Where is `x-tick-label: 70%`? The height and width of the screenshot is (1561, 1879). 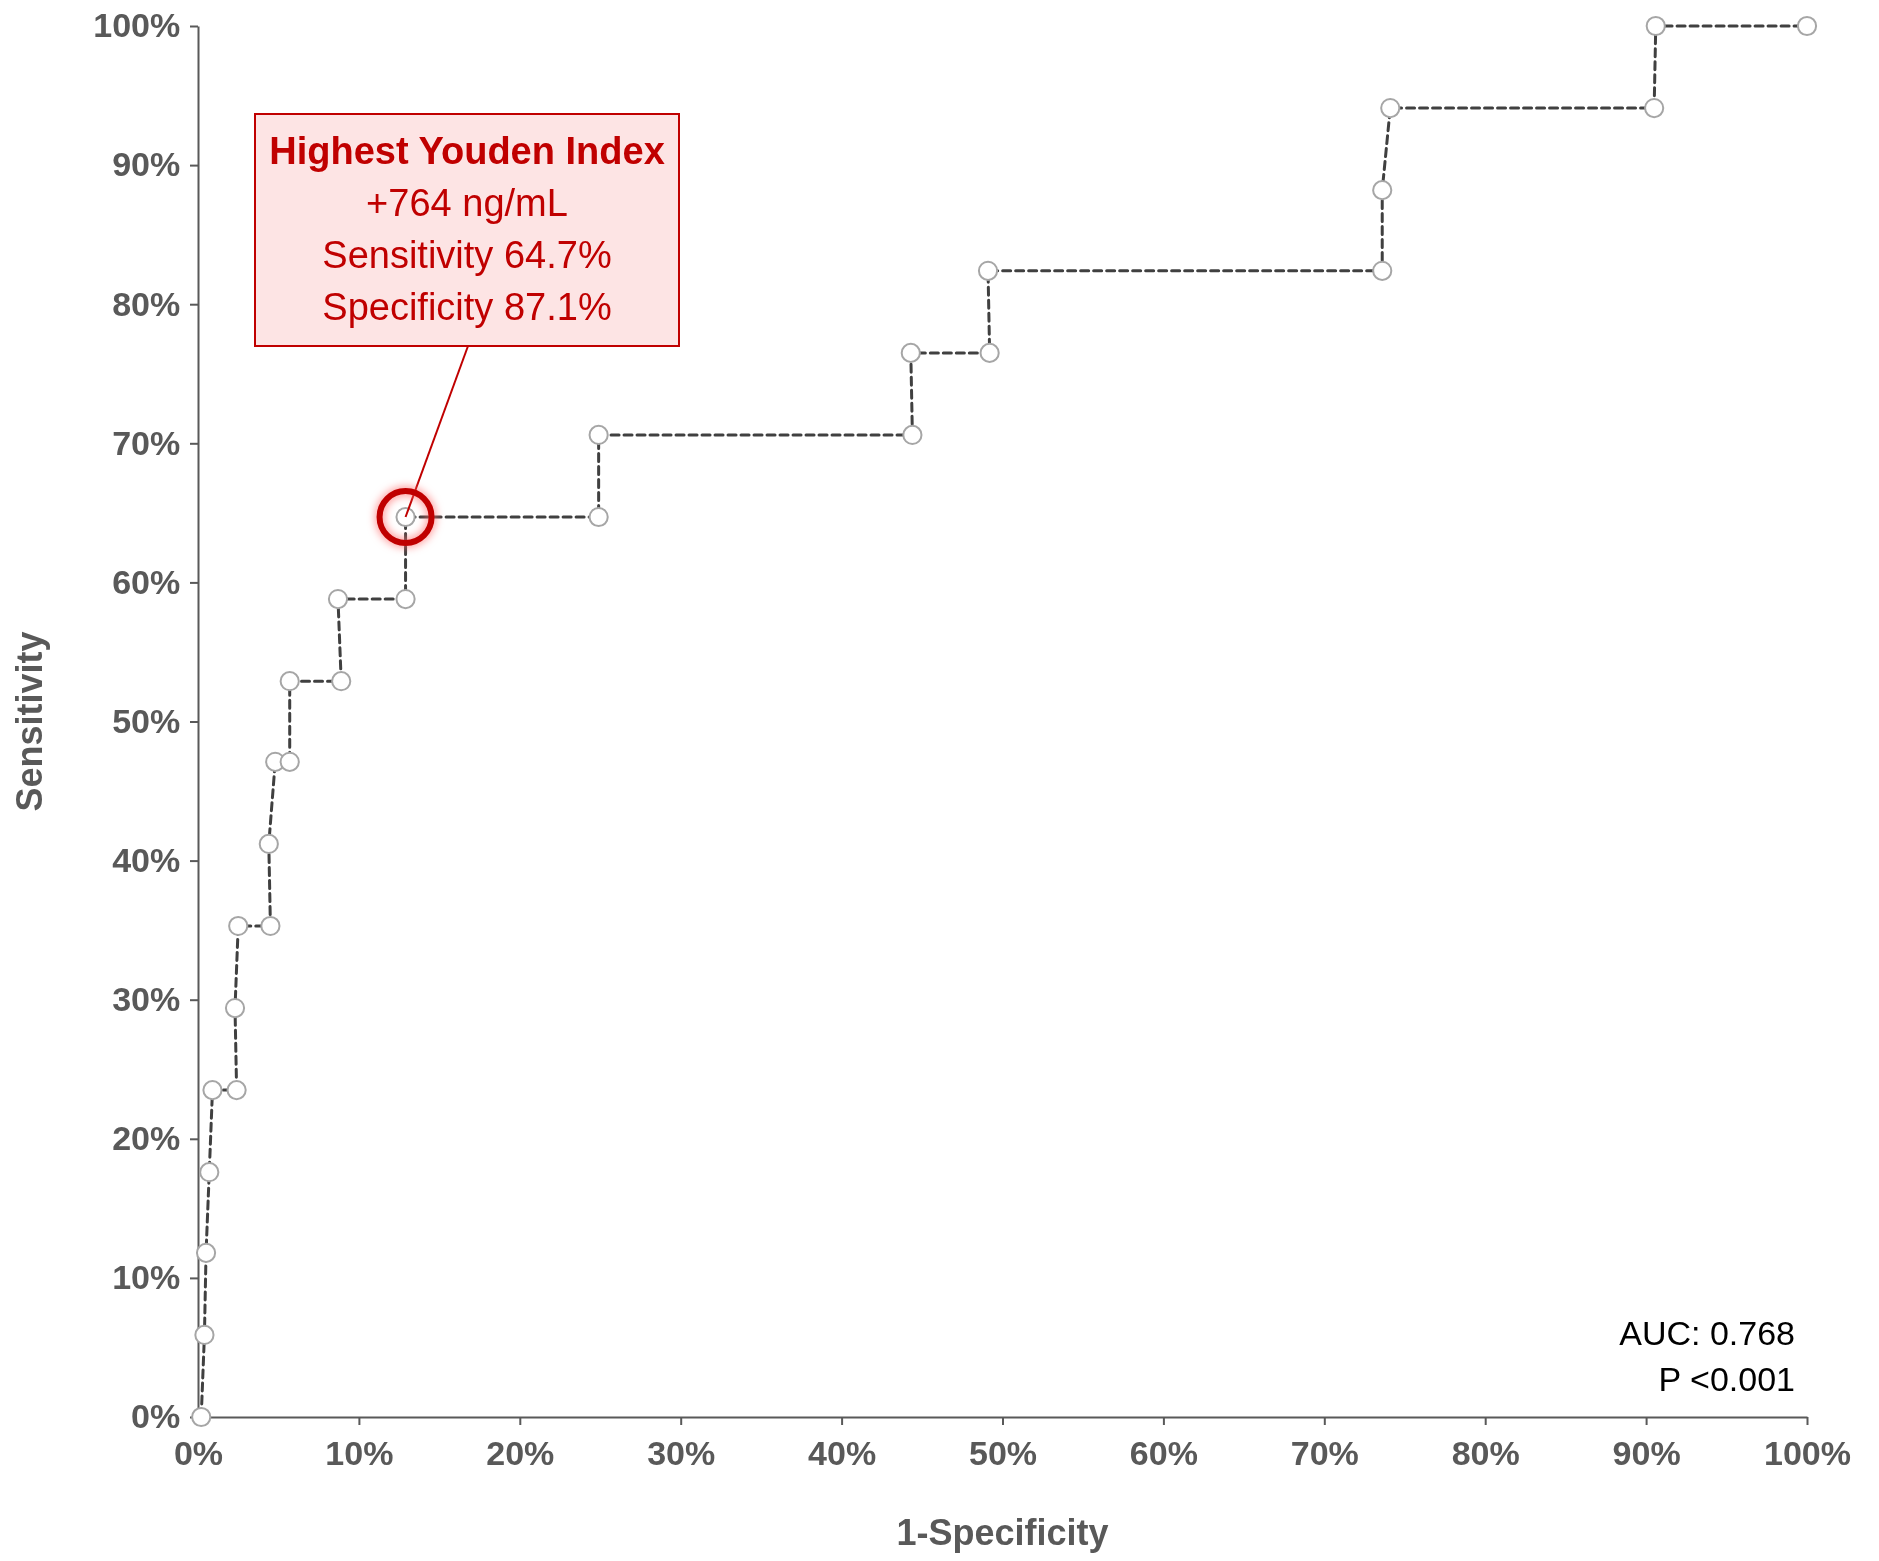
x-tick-label: 70% is located at coordinates (1324, 1453).